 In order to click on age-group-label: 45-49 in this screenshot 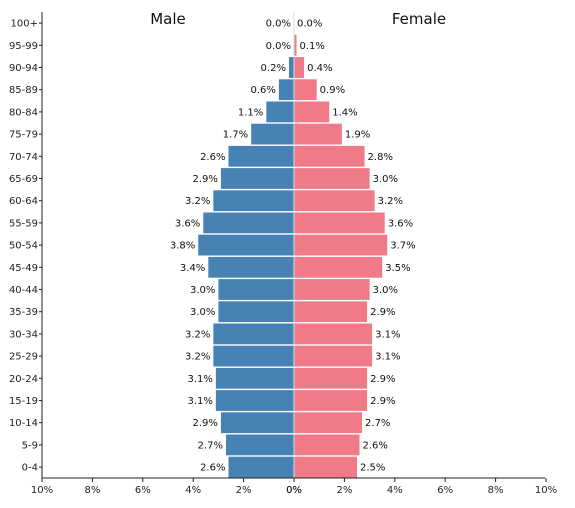, I will do `click(23, 268)`.